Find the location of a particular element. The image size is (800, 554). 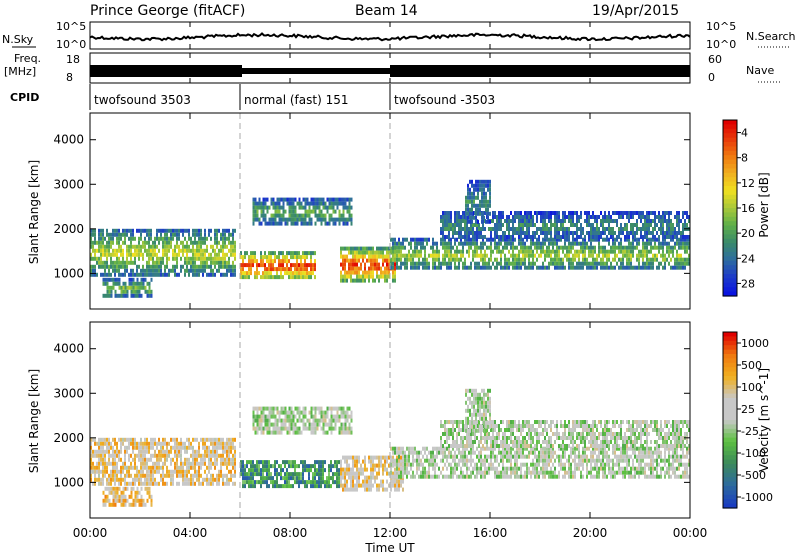

cpid-label: CPID is located at coordinates (24, 97).